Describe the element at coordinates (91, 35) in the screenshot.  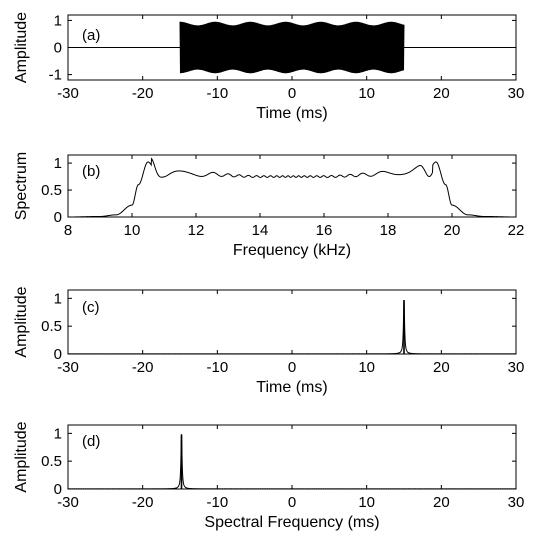
I see `panel-a-tag: (a)` at that location.